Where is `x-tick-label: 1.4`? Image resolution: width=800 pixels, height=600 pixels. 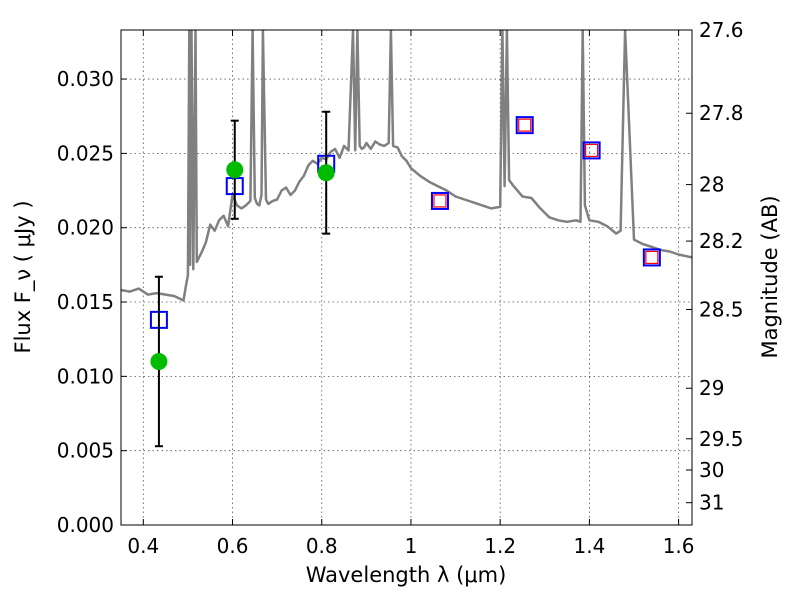 x-tick-label: 1.4 is located at coordinates (589, 546).